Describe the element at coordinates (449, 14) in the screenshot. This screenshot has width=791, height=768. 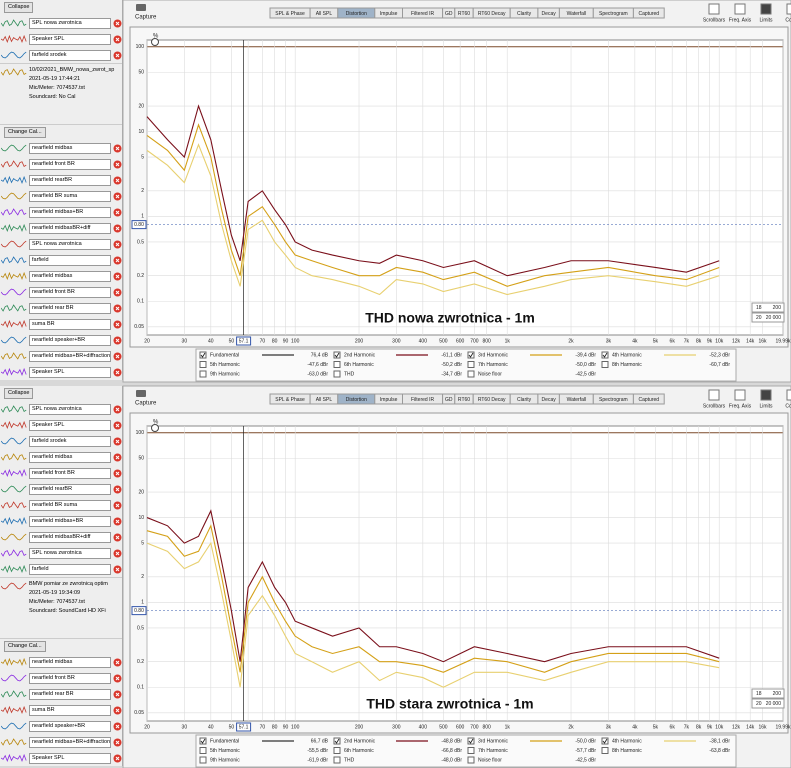
I see `tab-label: GD` at that location.